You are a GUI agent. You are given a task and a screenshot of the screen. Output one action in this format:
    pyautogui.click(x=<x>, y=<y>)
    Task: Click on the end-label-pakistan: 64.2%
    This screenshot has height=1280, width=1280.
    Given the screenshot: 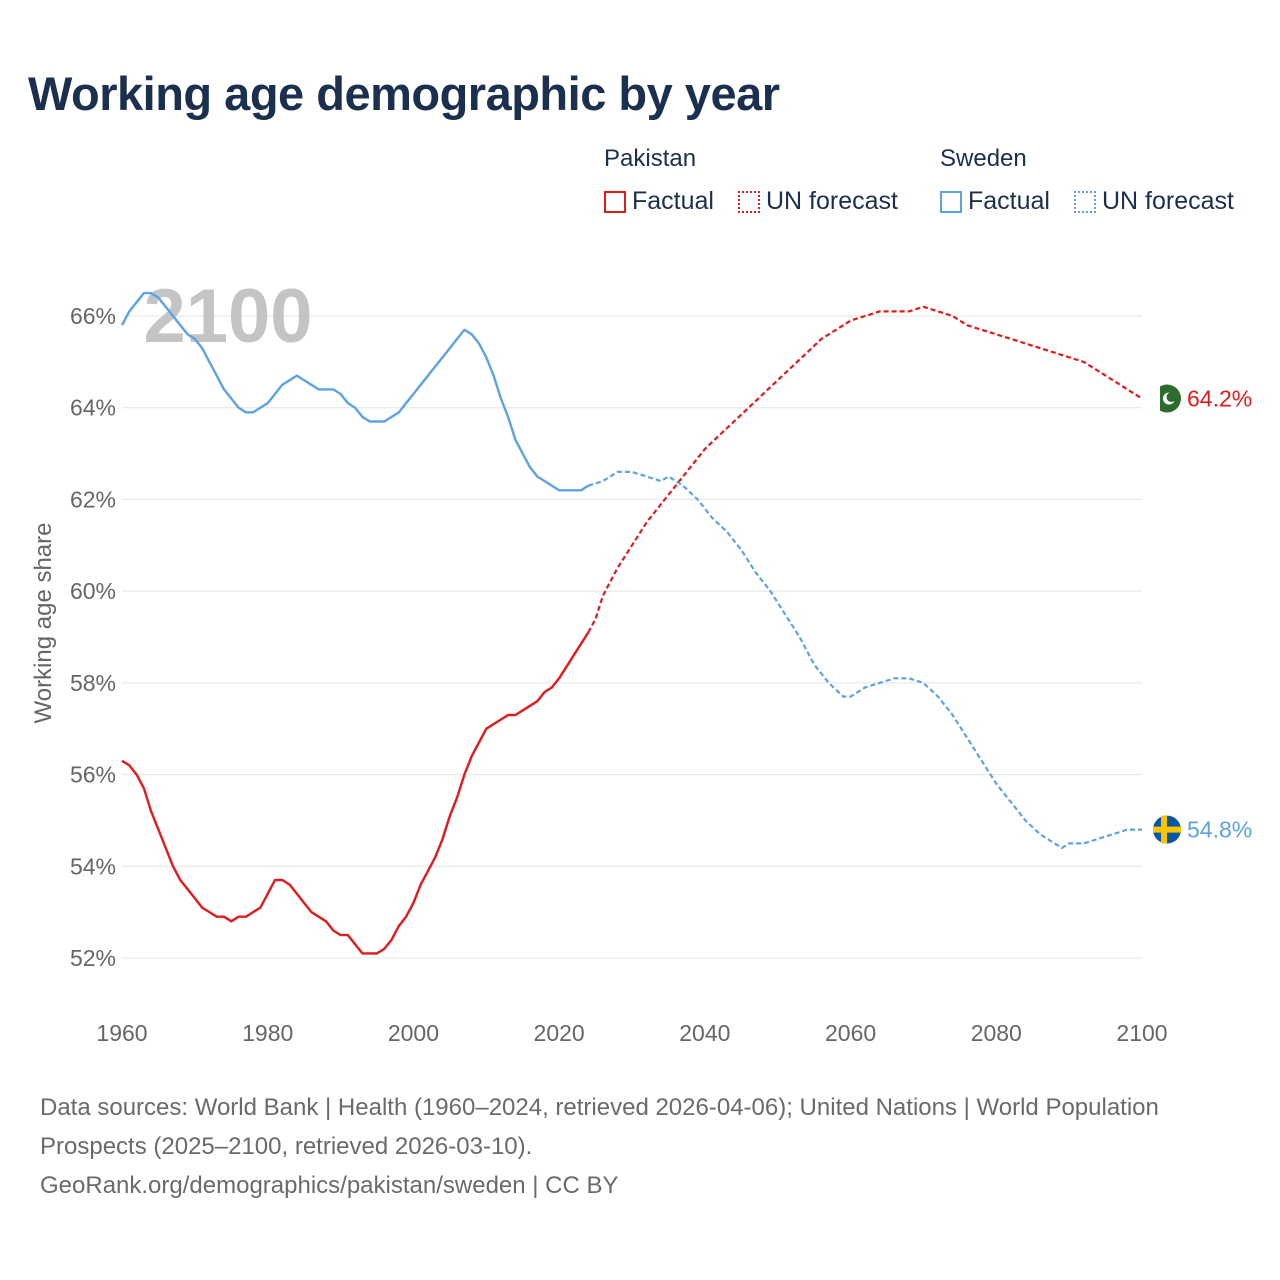 What is the action you would take?
    pyautogui.click(x=1219, y=399)
    